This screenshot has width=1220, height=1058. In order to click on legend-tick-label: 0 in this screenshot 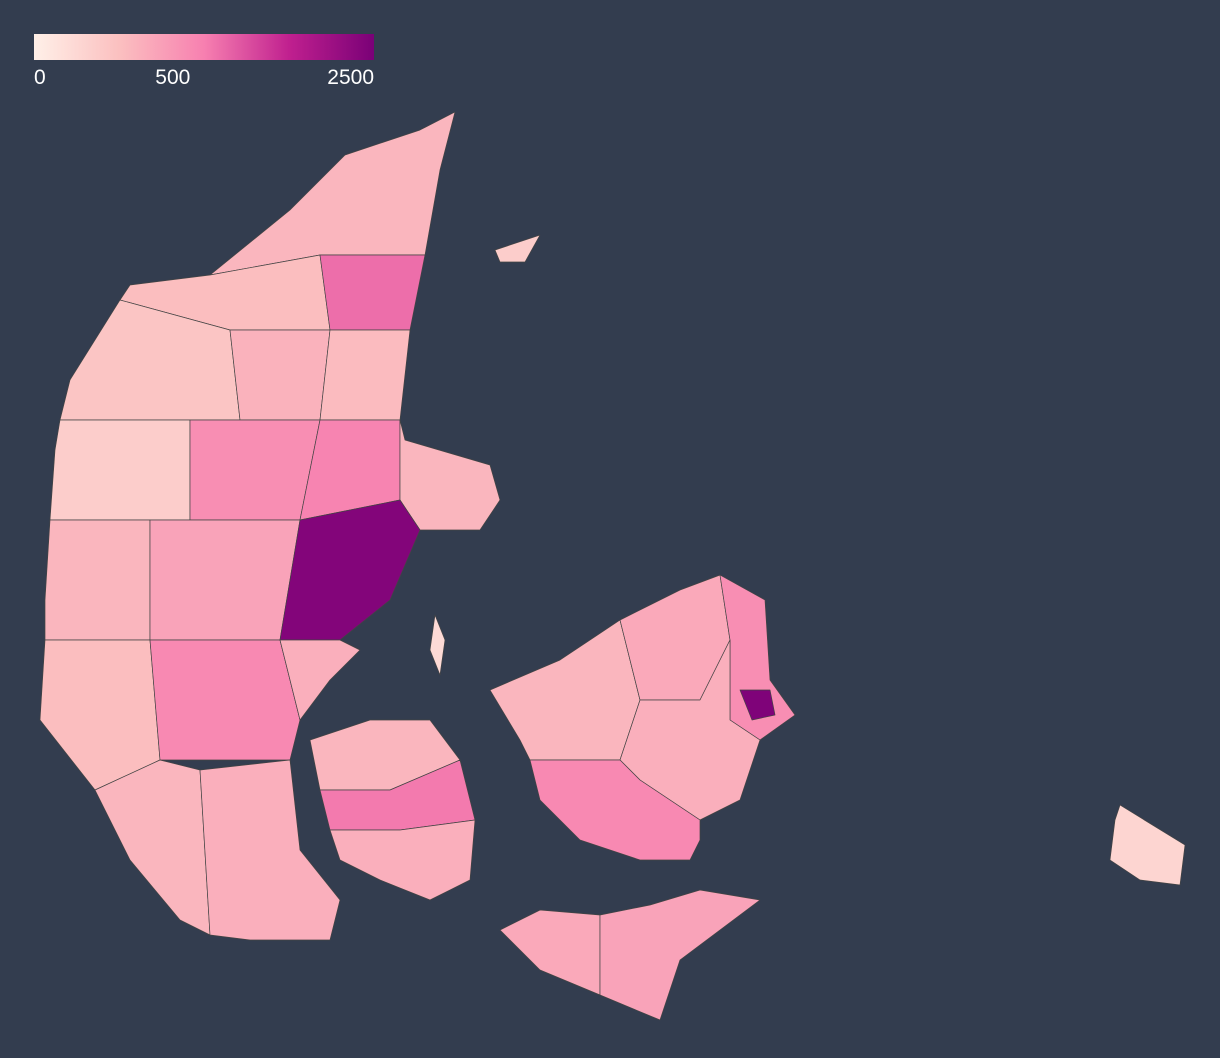, I will do `click(40, 77)`.